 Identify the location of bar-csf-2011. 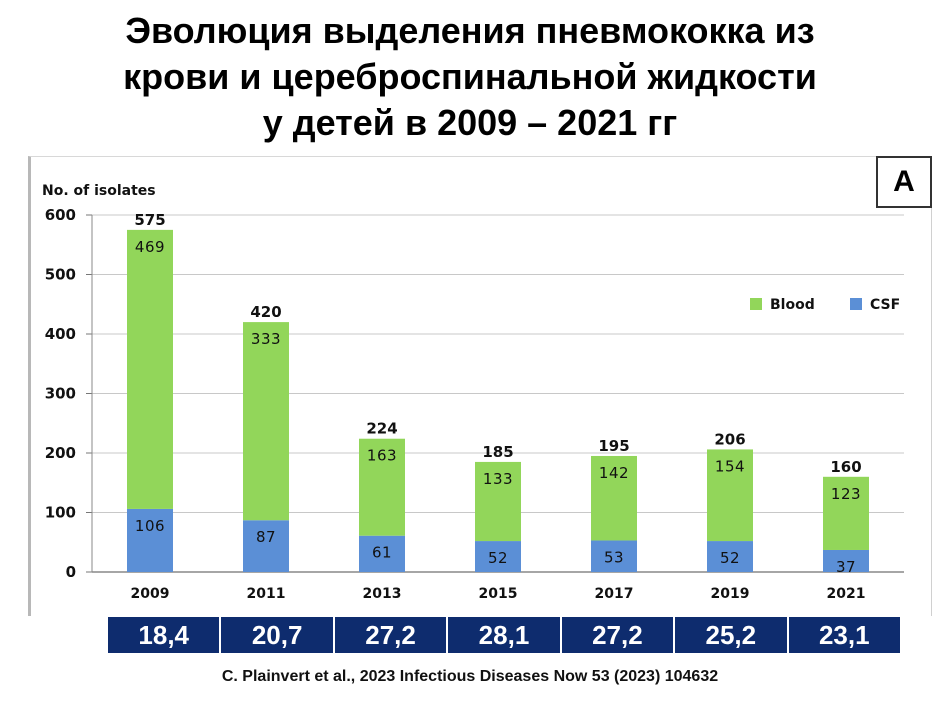
(266, 546).